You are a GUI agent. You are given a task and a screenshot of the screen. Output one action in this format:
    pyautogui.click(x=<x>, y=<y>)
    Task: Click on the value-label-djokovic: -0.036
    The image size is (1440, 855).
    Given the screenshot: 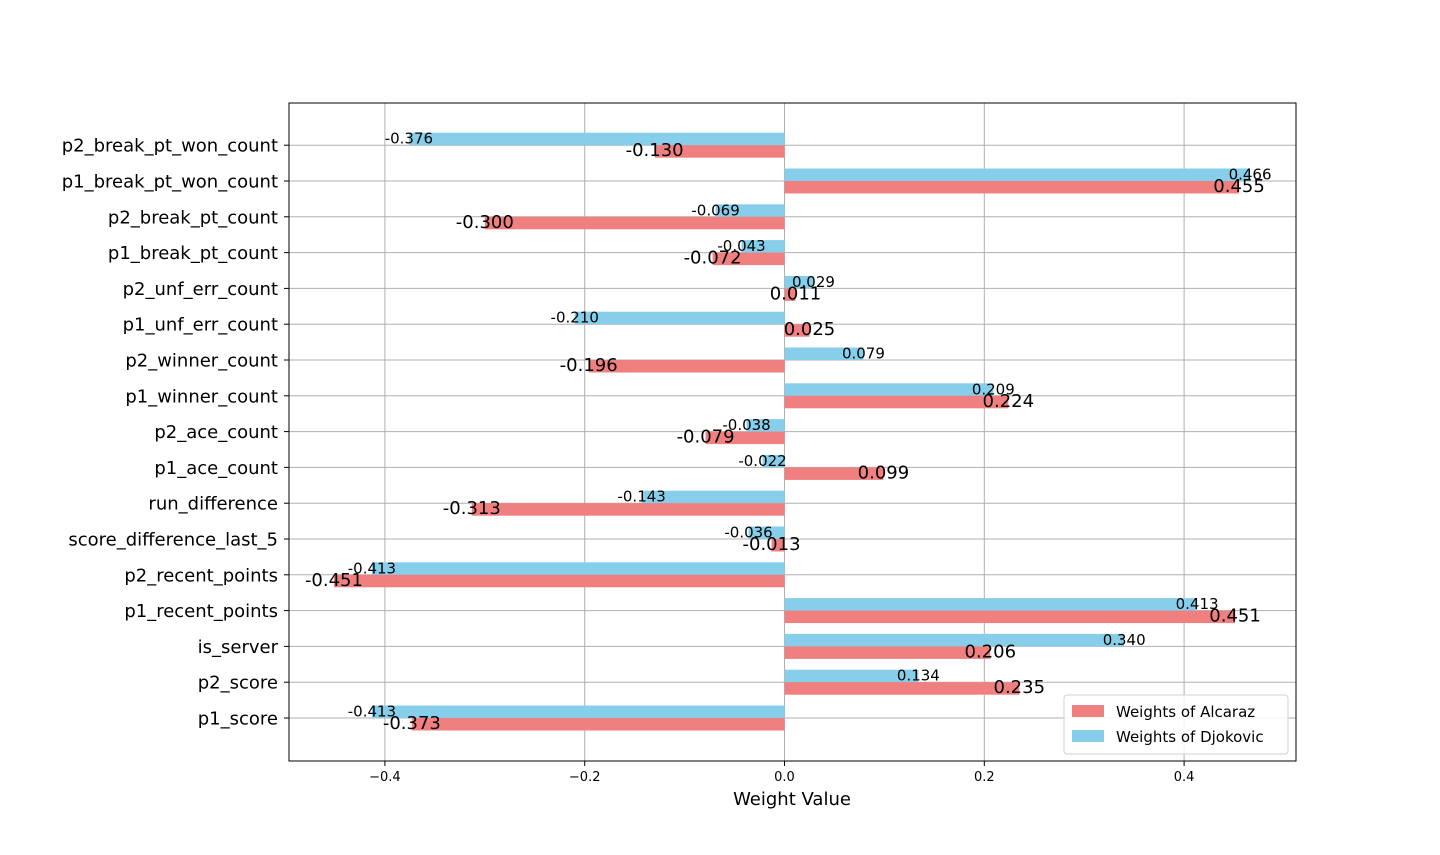 What is the action you would take?
    pyautogui.click(x=748, y=533)
    